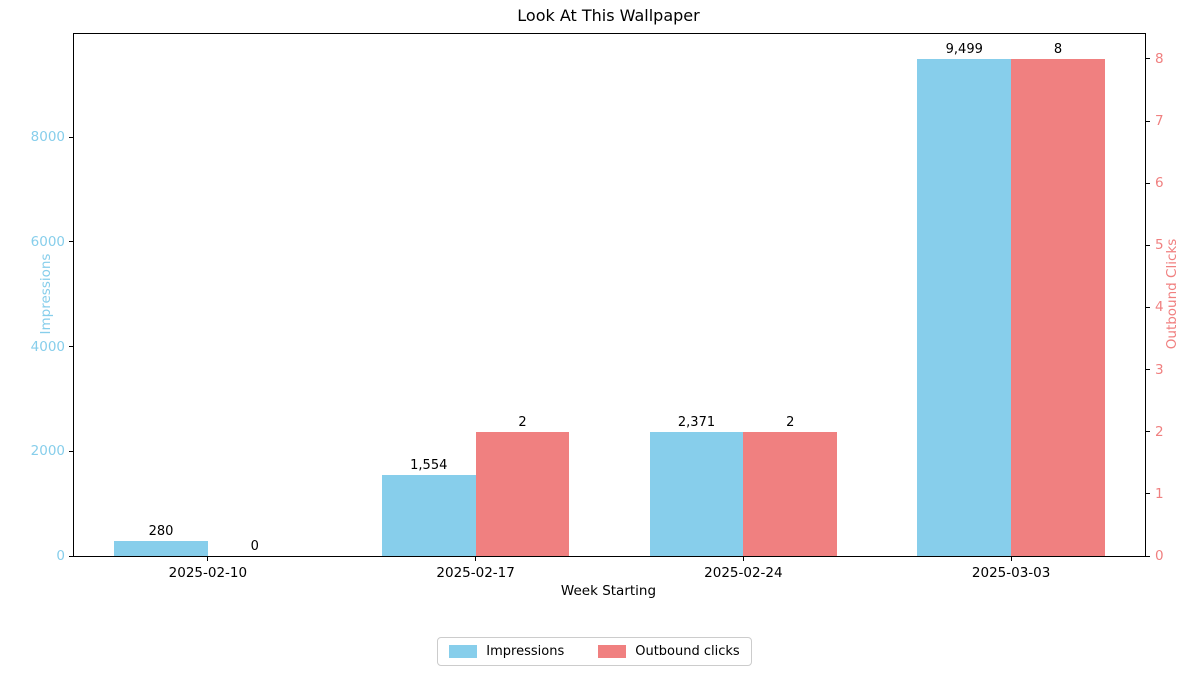 The width and height of the screenshot is (1189, 675). I want to click on bar-value-label: 2,371, so click(696, 422).